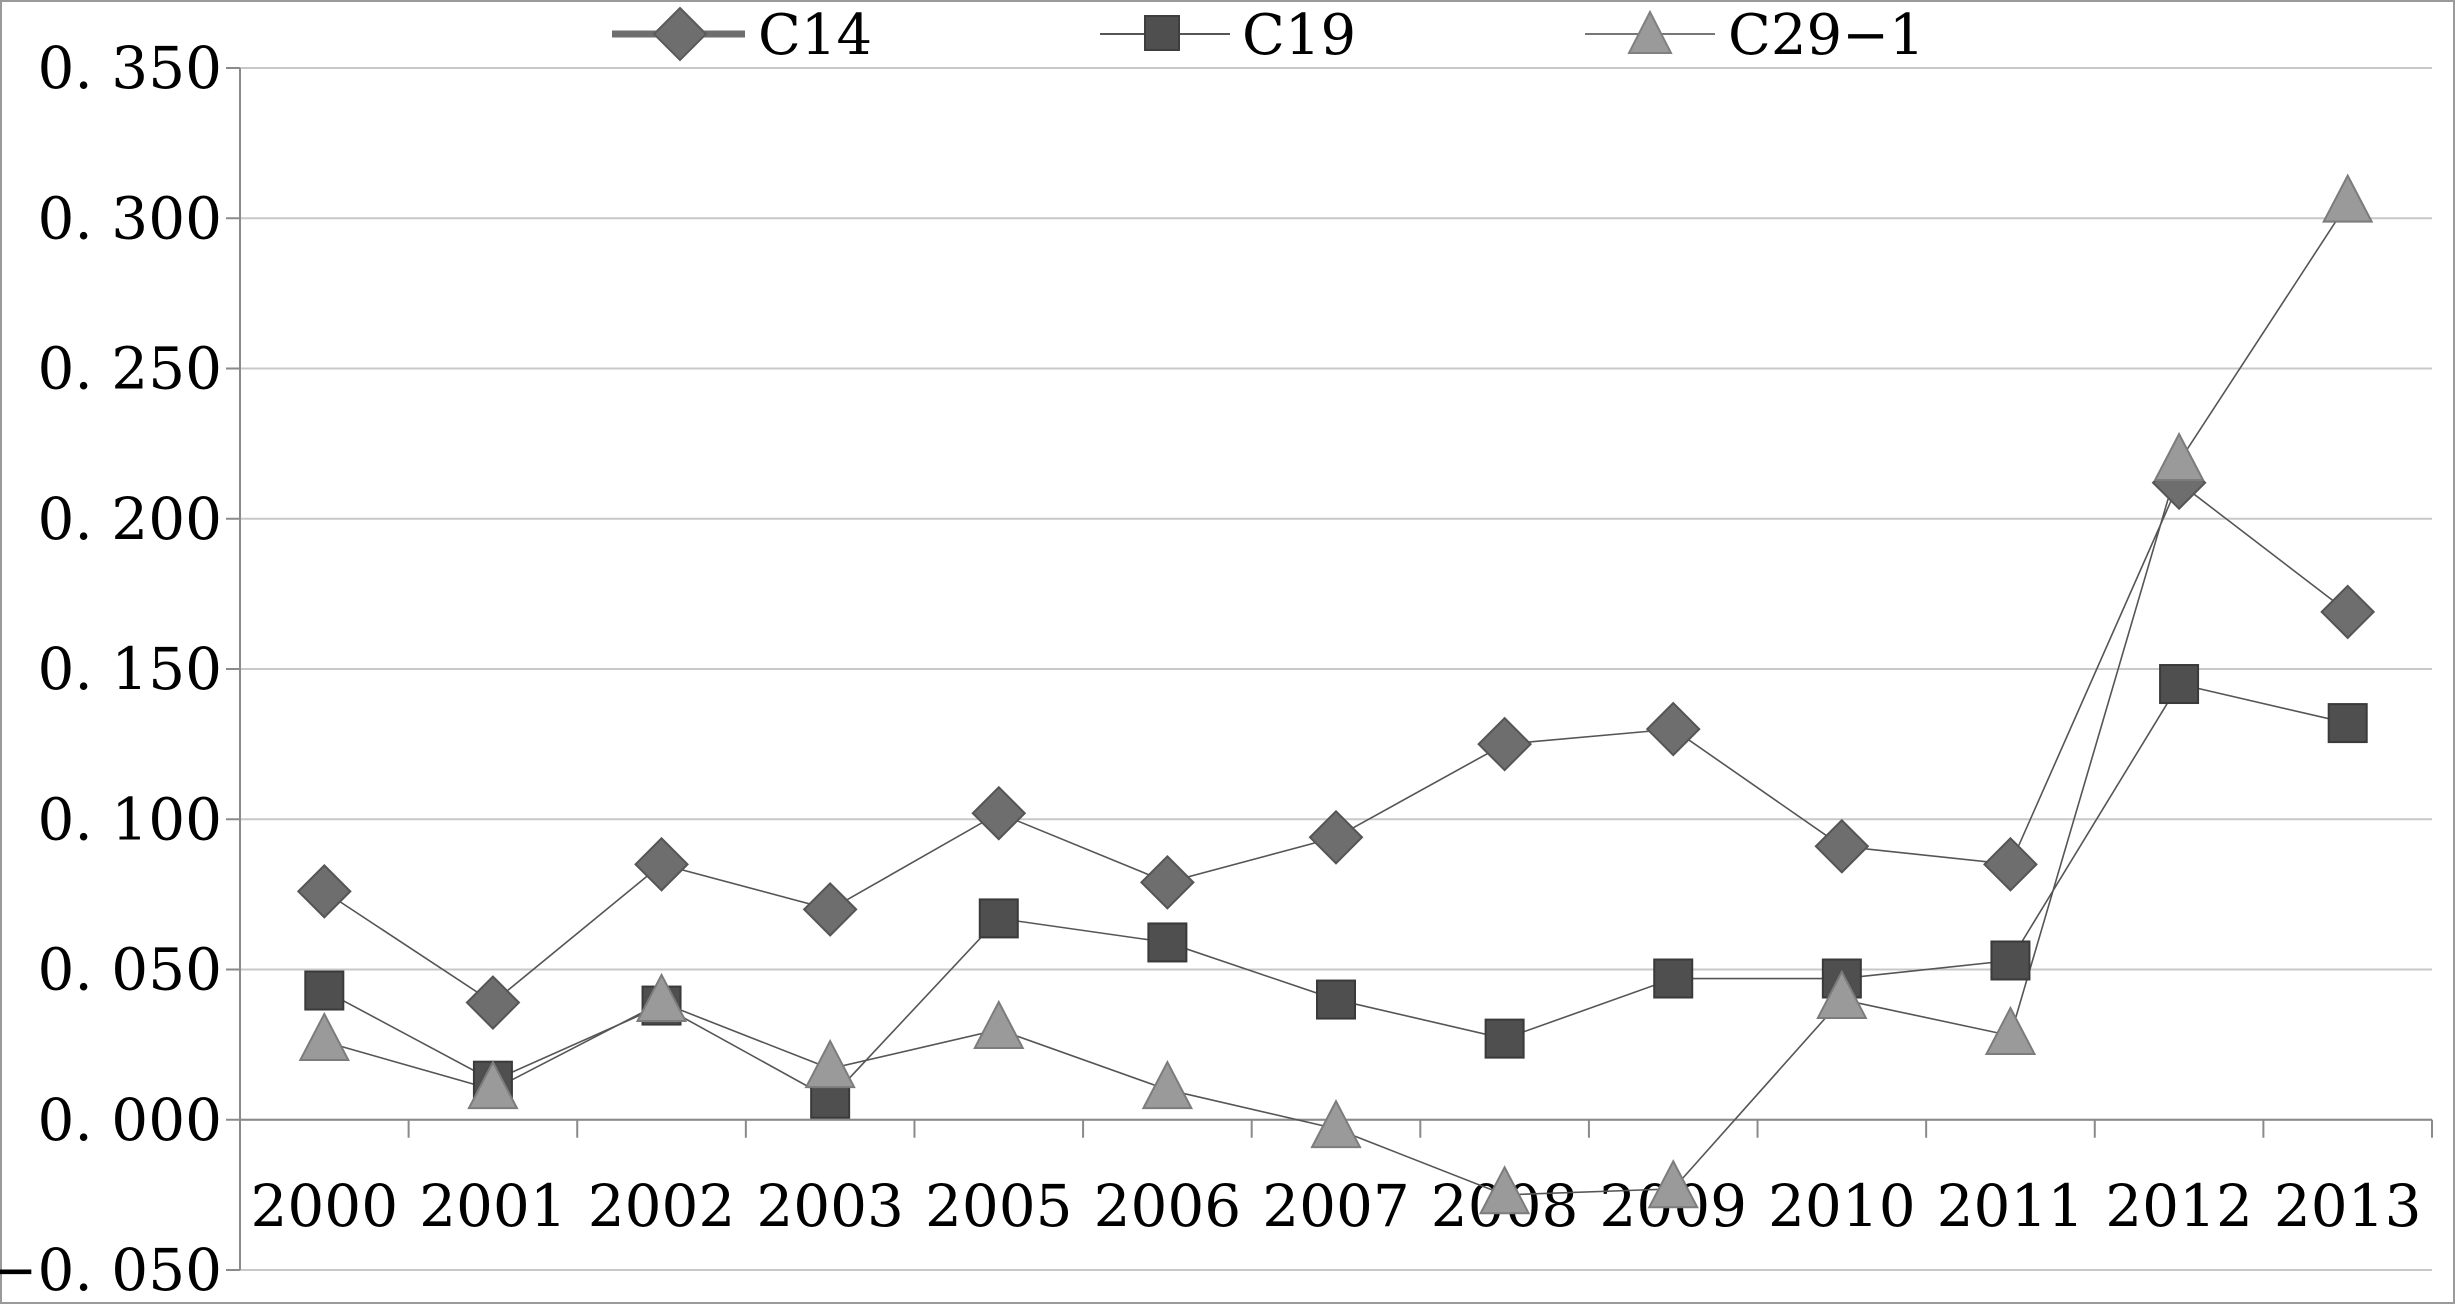 Image resolution: width=2455 pixels, height=1304 pixels. Describe the element at coordinates (1162, 33) in the screenshot. I see `legend-square-icon` at that location.